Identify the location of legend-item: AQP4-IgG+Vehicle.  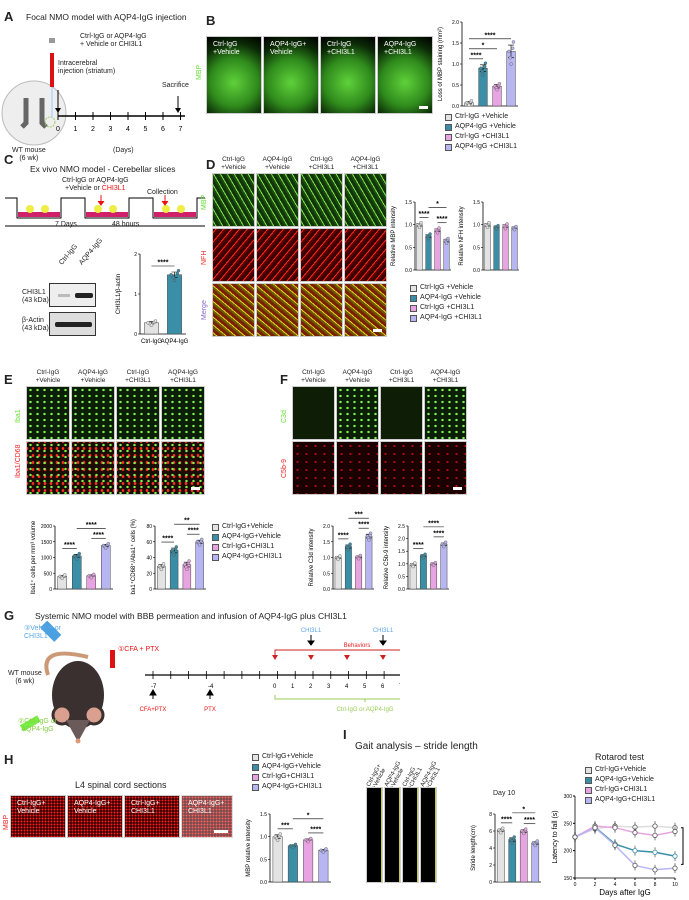
(287, 767).